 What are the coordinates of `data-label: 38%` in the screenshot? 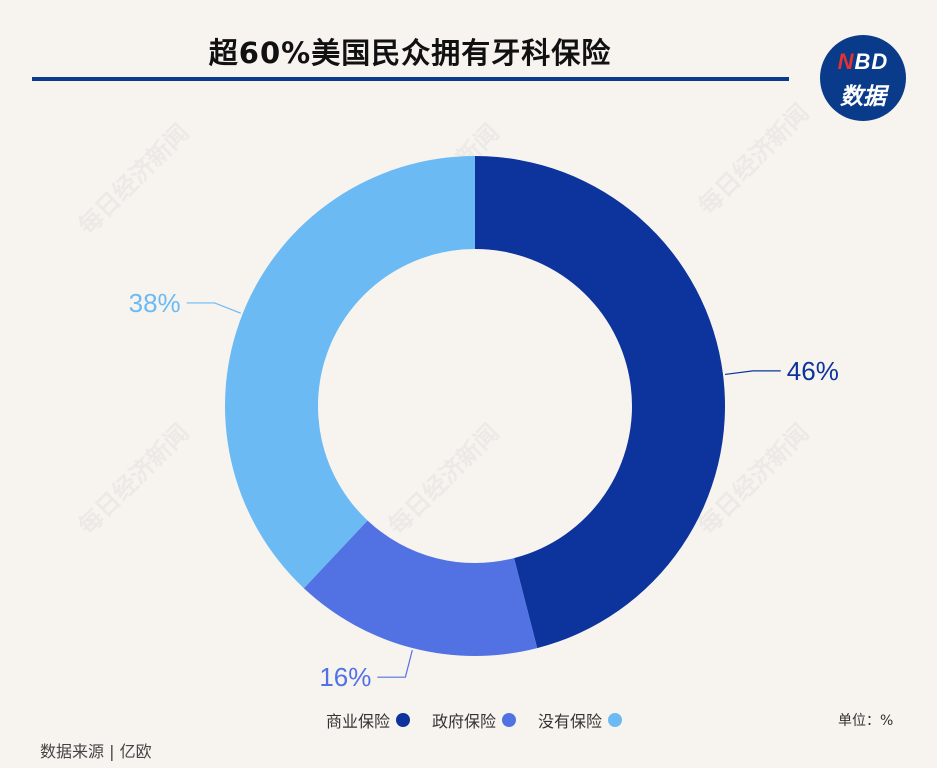 It's located at (155, 303).